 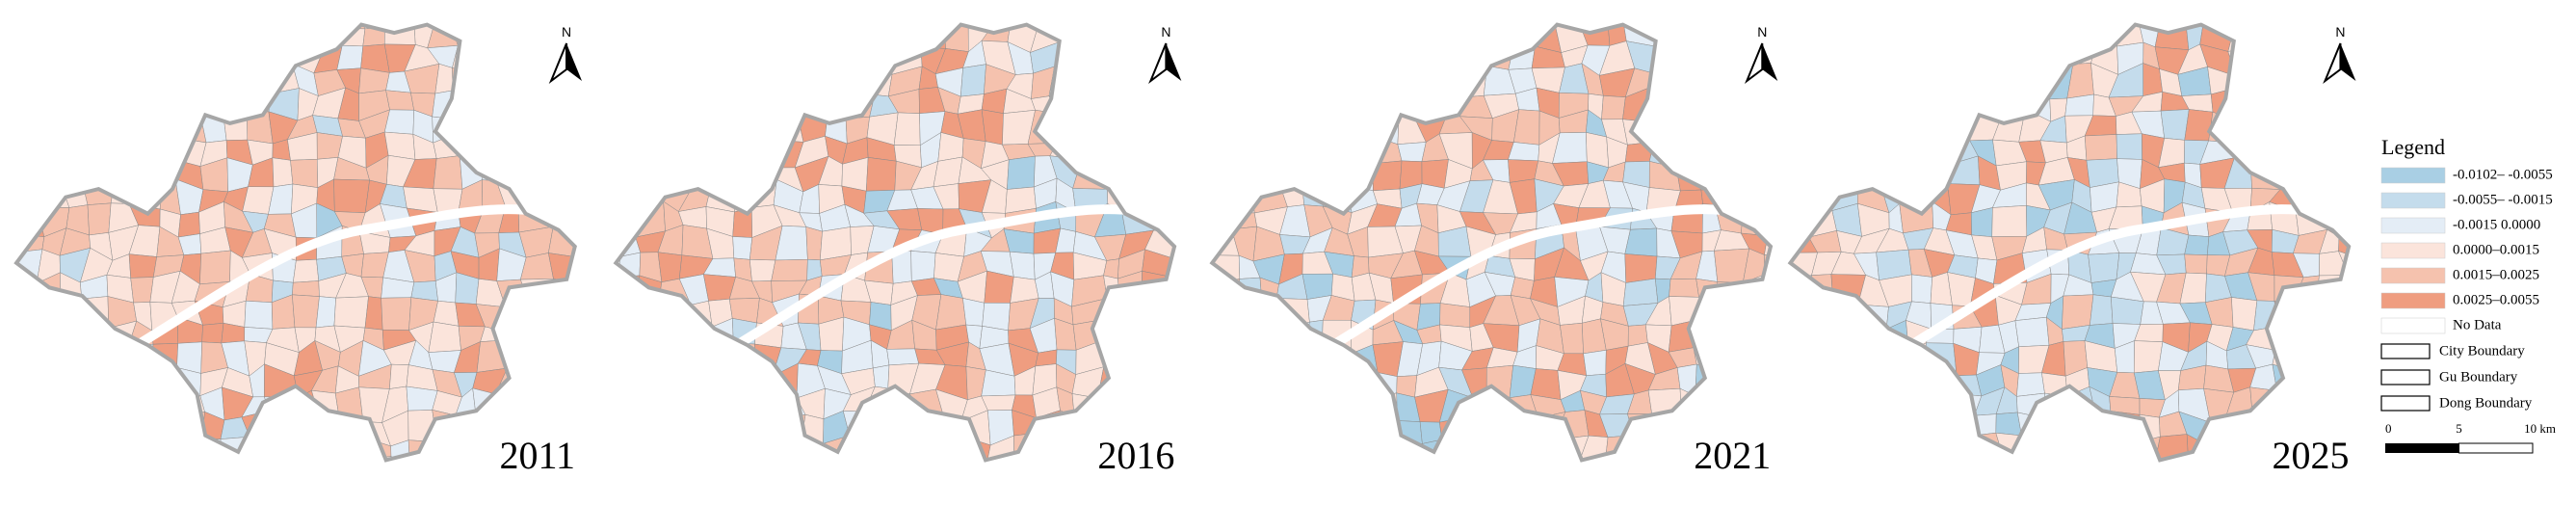 What do you see at coordinates (2496, 225) in the screenshot?
I see `legend-label: -0.0015 0.0000` at bounding box center [2496, 225].